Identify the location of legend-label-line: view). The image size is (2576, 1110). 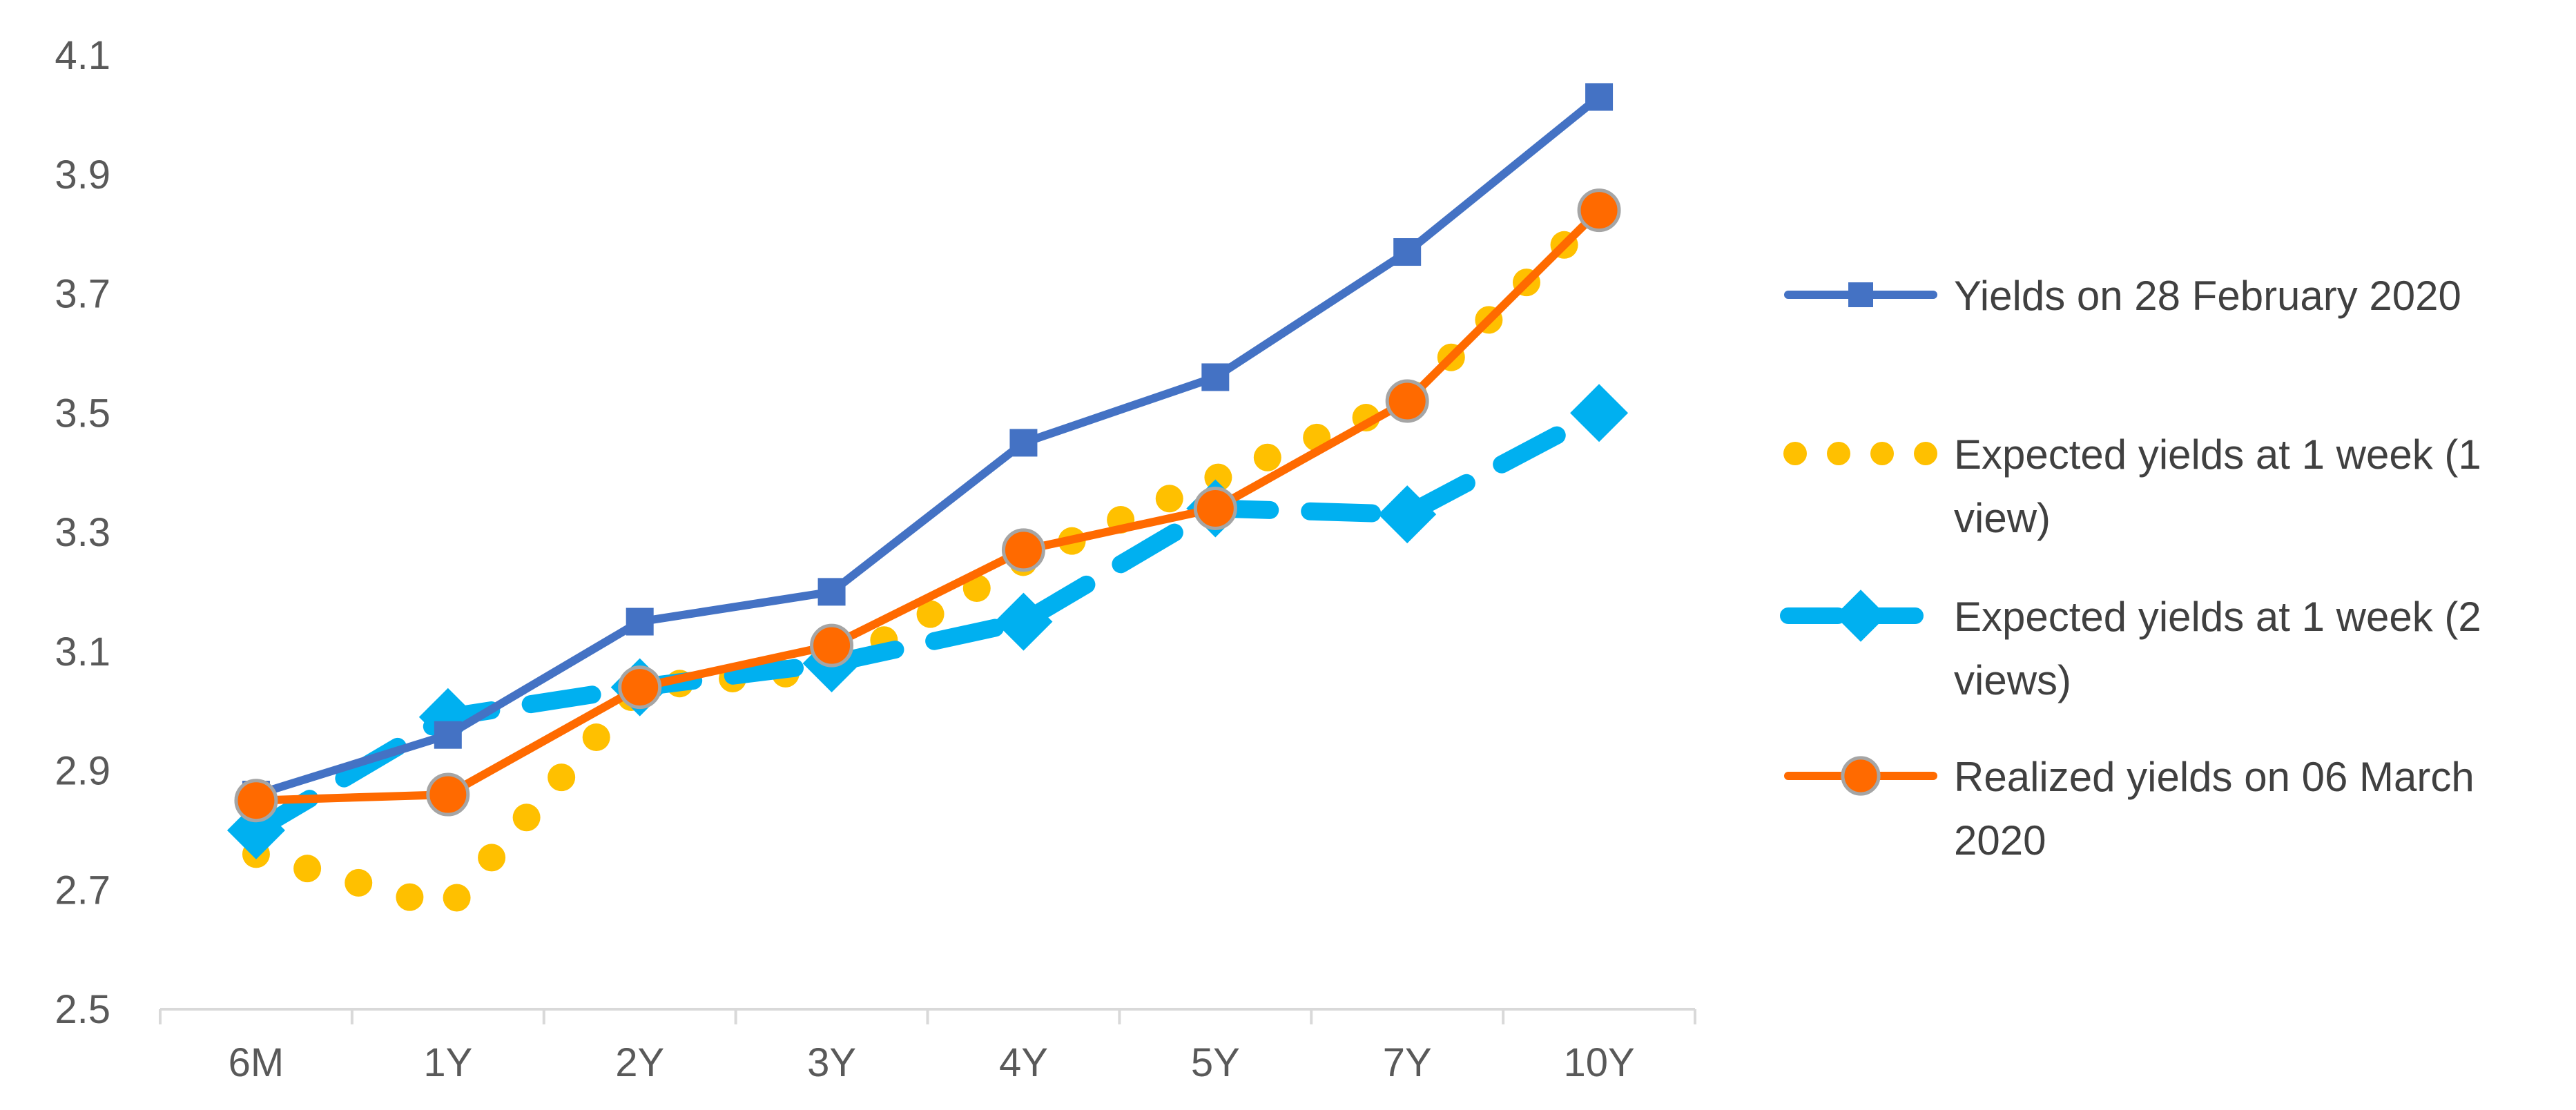
(2002, 518).